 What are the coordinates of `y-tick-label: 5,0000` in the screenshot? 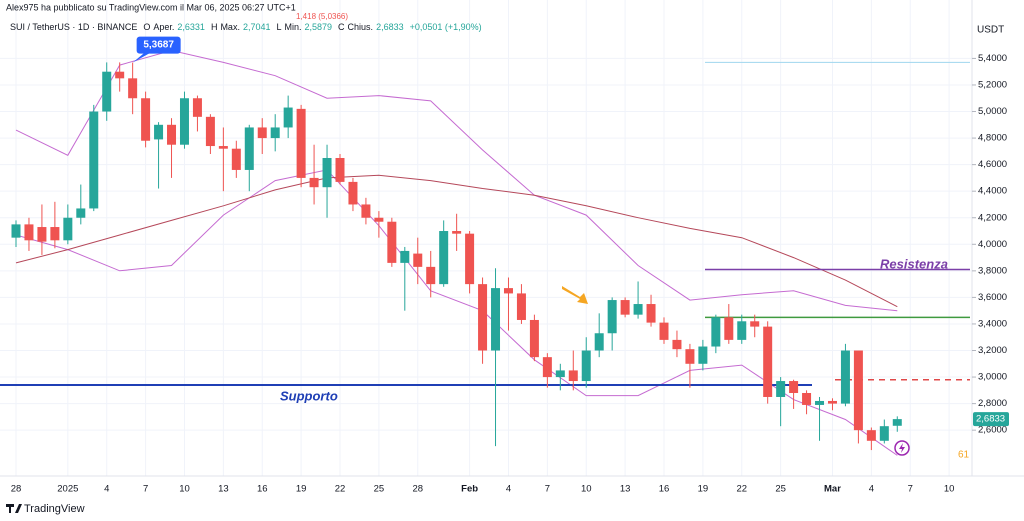 It's located at (992, 111).